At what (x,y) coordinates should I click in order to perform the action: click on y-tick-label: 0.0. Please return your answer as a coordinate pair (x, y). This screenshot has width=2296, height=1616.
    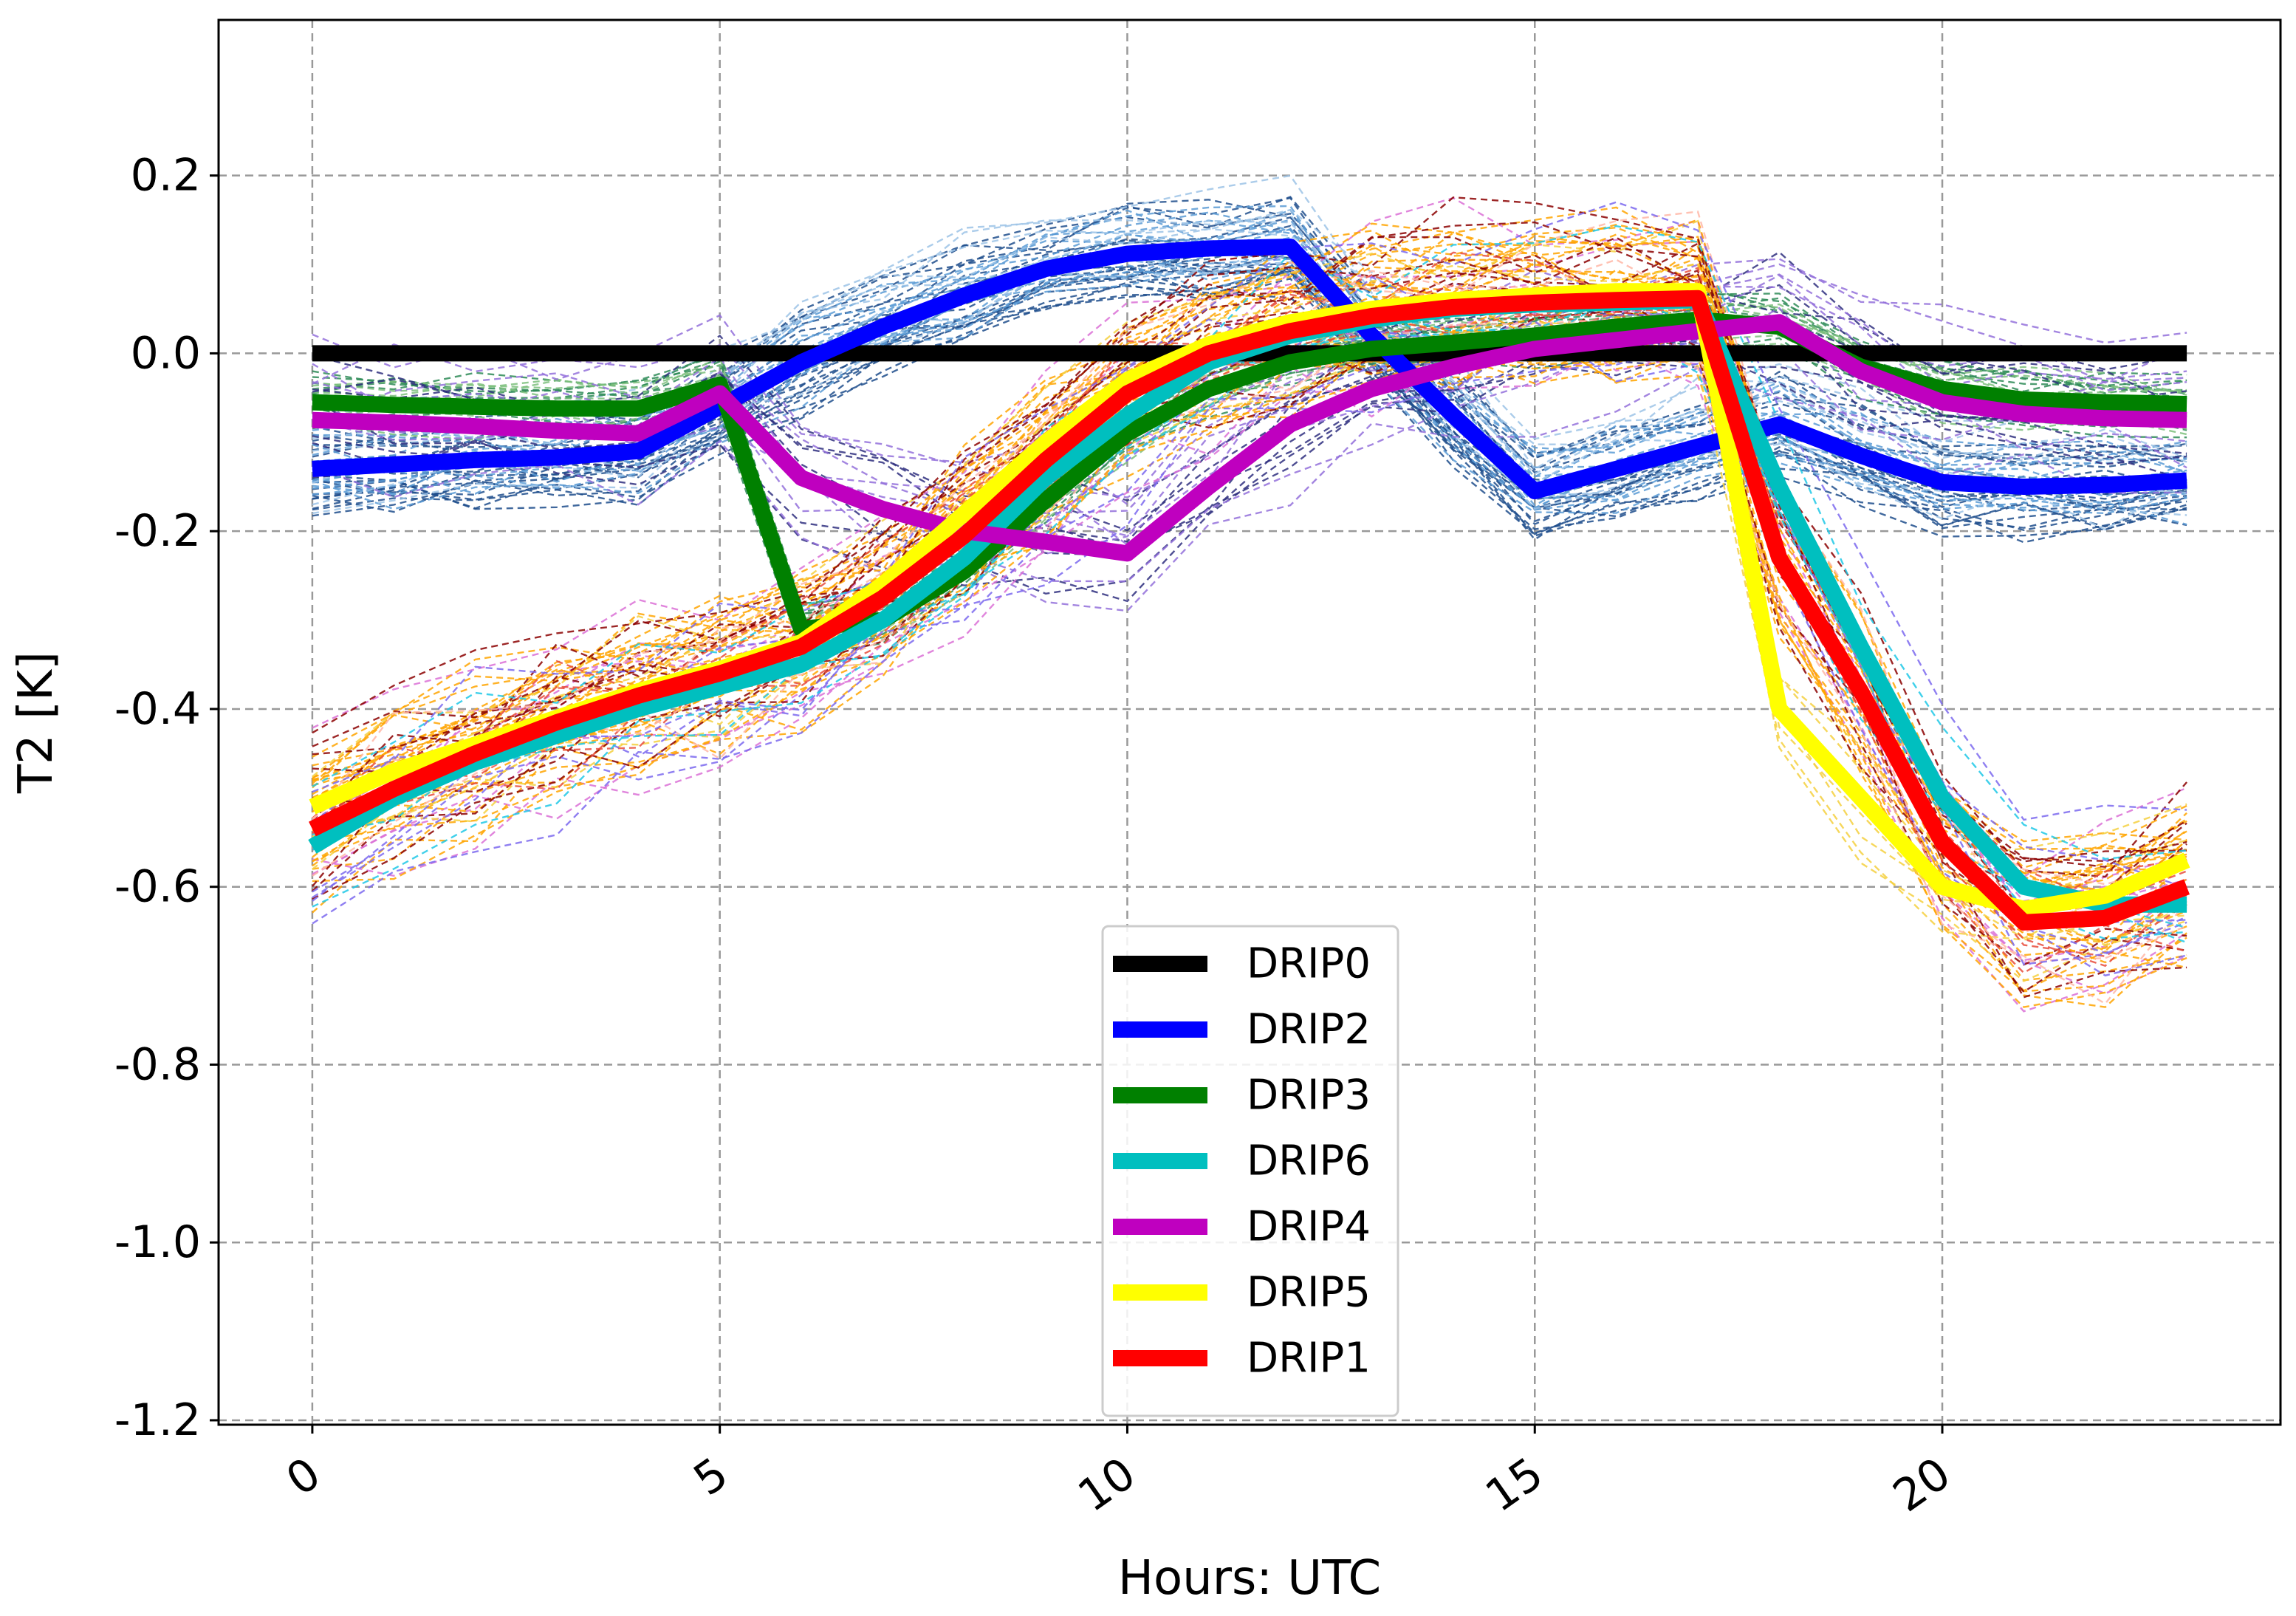
    Looking at the image, I should click on (166, 353).